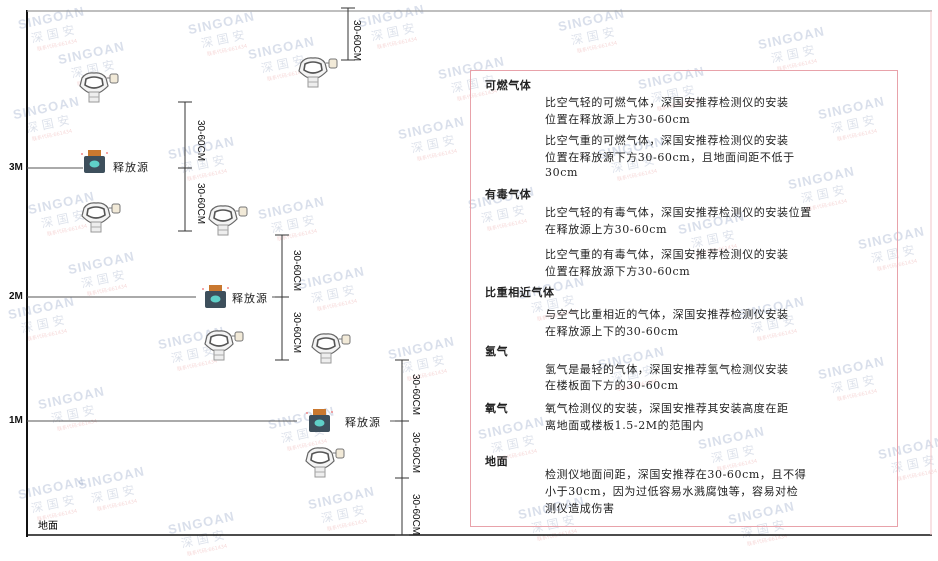  What do you see at coordinates (678, 212) in the screenshot?
I see `panel-text: 比空气轻的有毒气体，深国安推荐检测仪的安装位置` at bounding box center [678, 212].